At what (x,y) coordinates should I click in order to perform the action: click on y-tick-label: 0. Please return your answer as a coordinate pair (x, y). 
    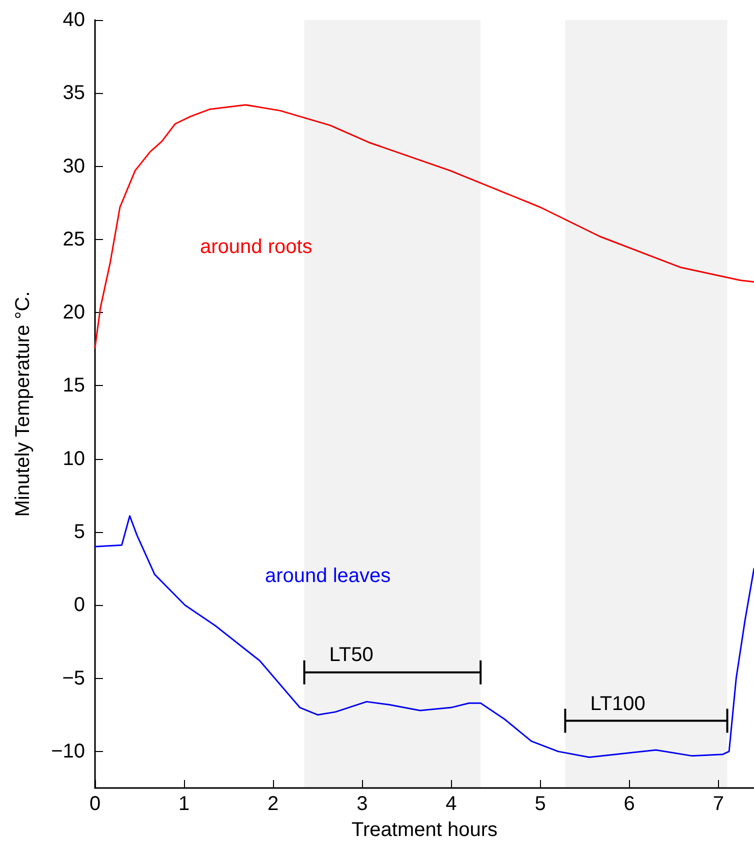
    Looking at the image, I should click on (79, 605).